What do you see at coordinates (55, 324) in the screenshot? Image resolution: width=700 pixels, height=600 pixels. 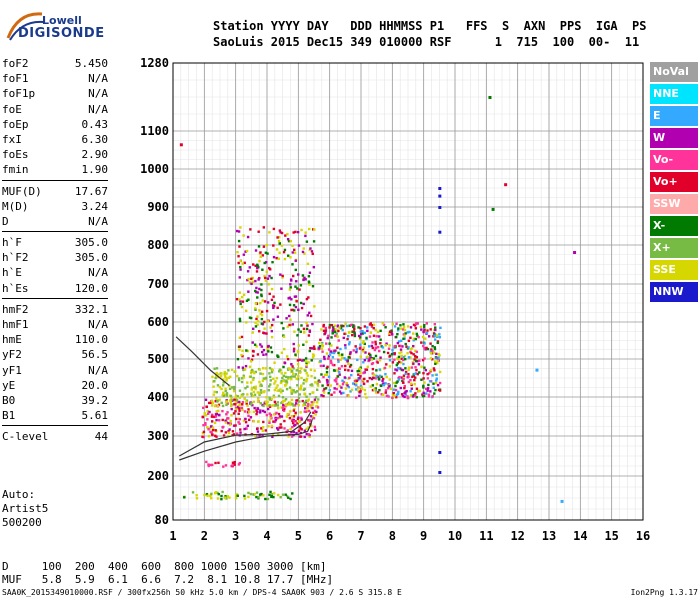 I see `param-row: hmF1 N/A` at bounding box center [55, 324].